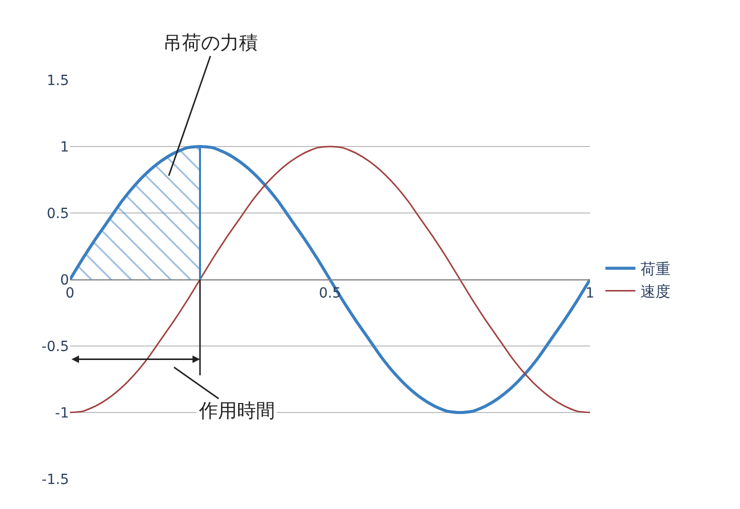 Image resolution: width=740 pixels, height=509 pixels. Describe the element at coordinates (655, 269) in the screenshot. I see `legend-label: 荷重` at that location.